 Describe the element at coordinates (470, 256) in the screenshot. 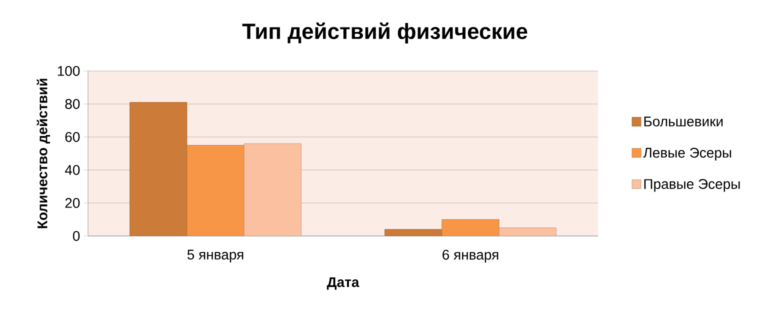

I see `x-tick-label: 6 января` at that location.